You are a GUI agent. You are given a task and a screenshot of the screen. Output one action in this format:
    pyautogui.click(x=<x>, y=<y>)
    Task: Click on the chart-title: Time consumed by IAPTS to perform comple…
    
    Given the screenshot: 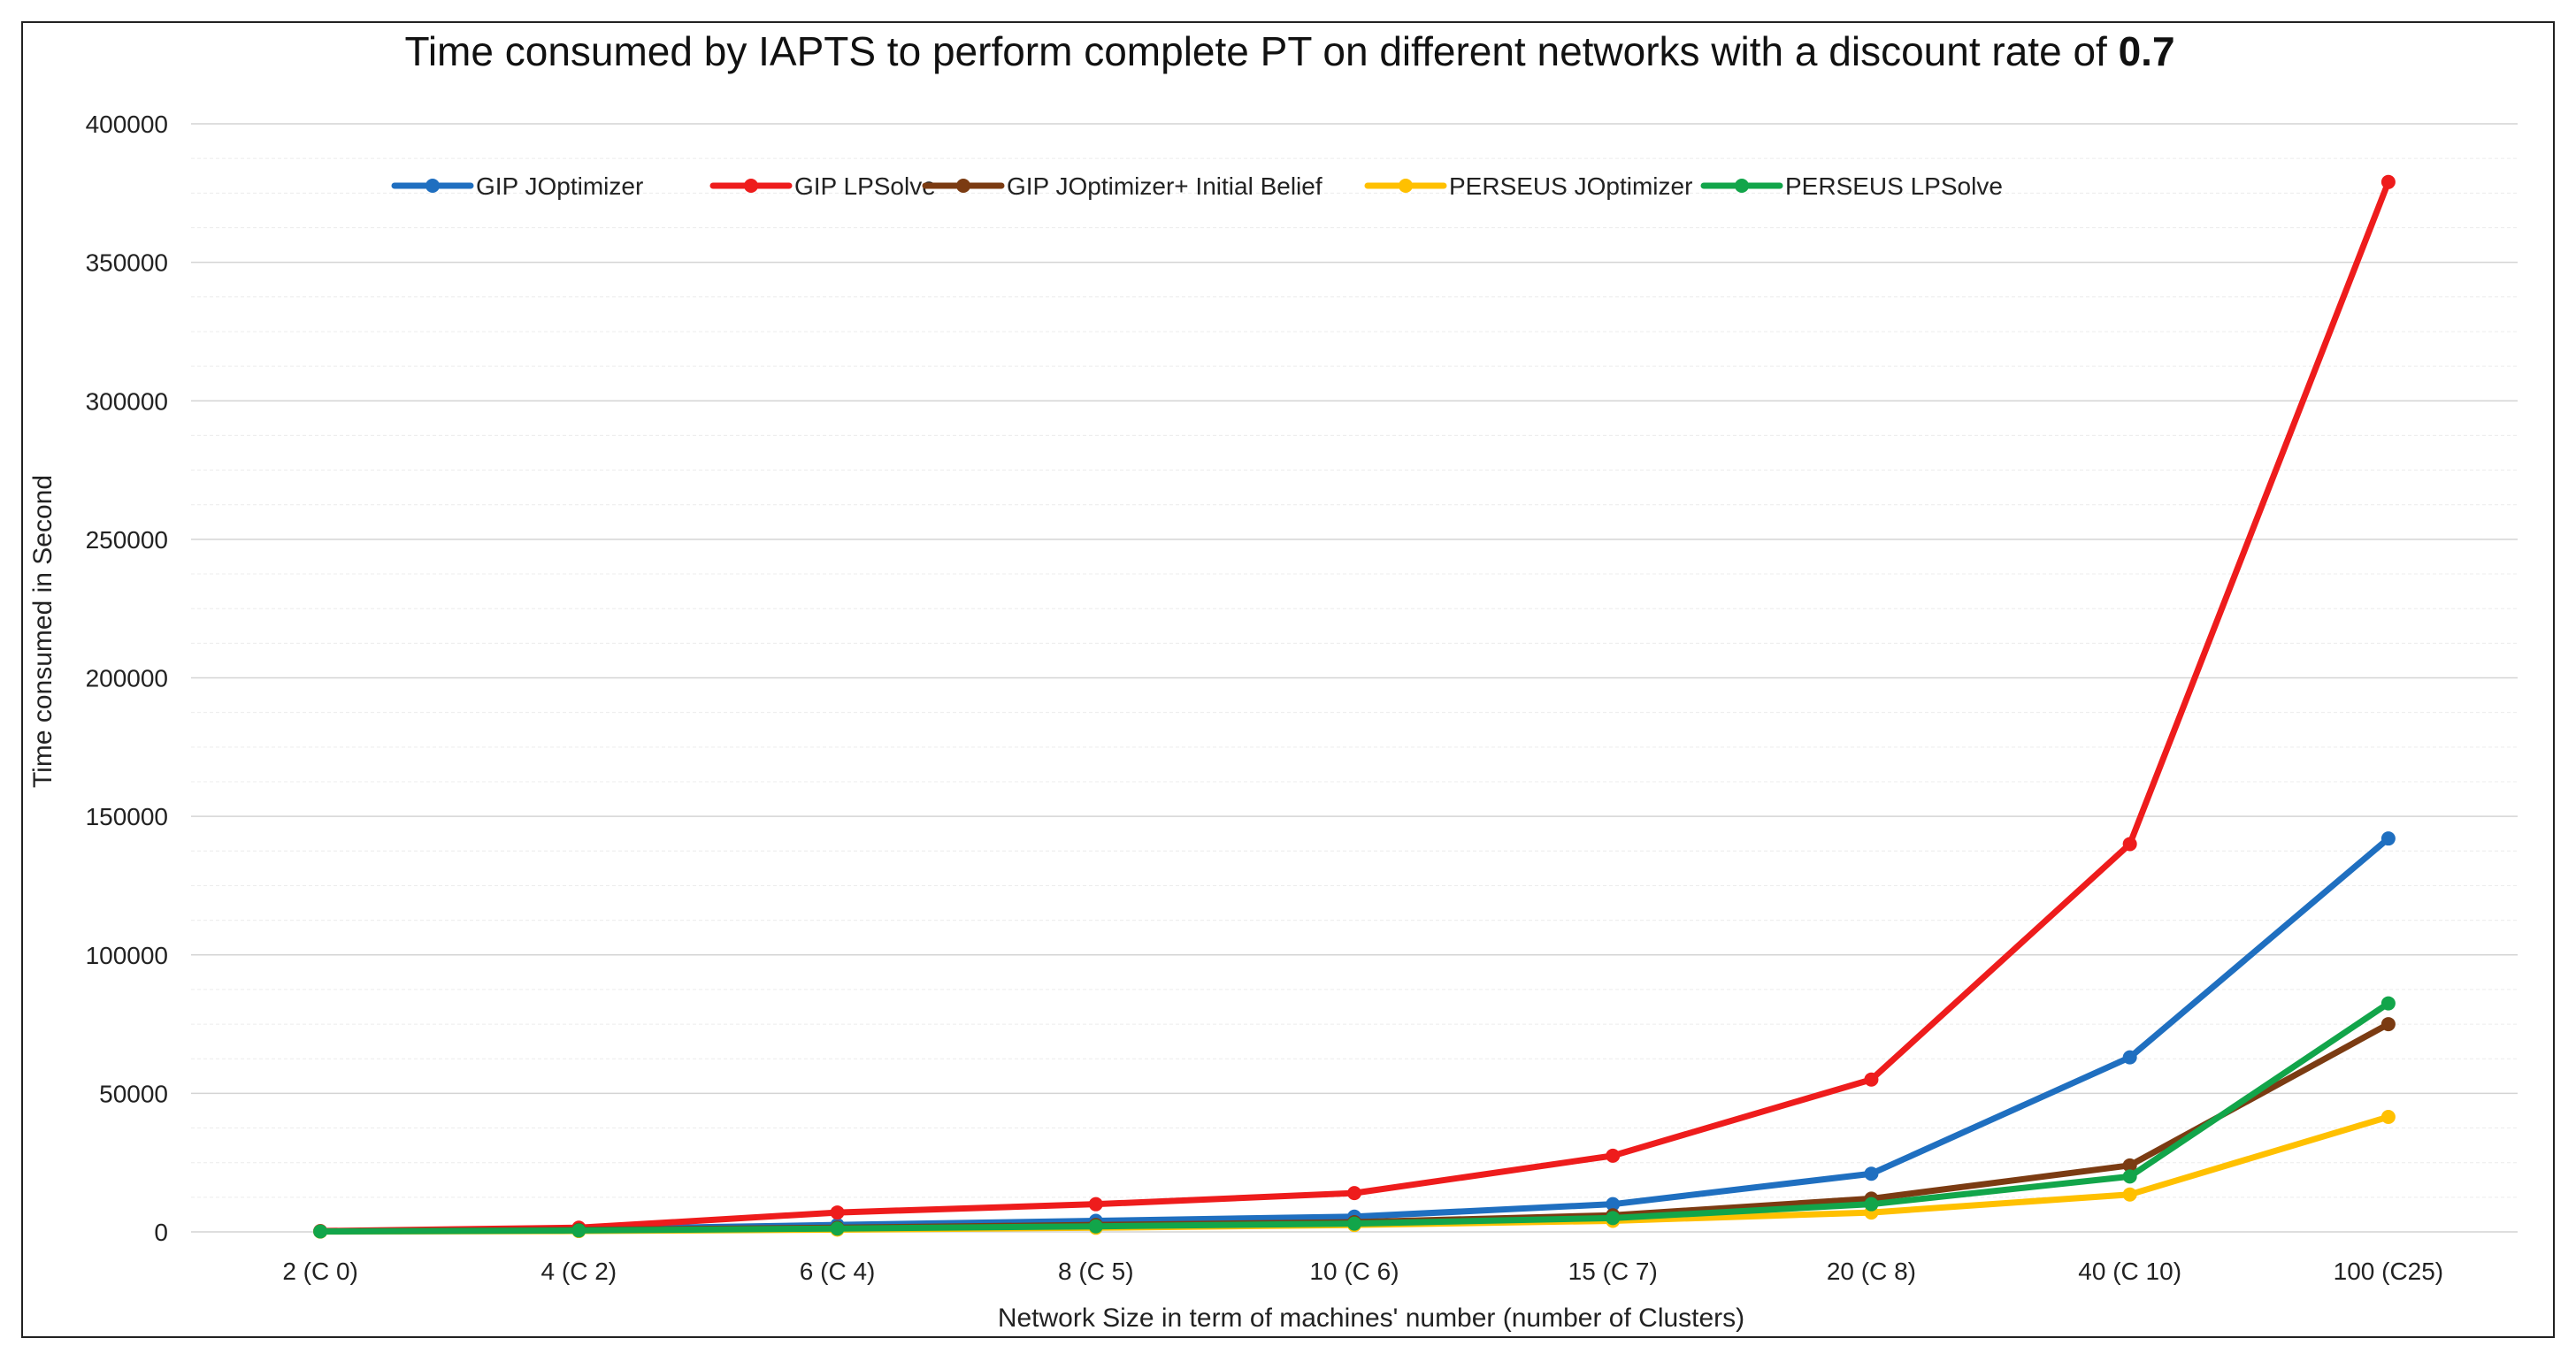 What is the action you would take?
    pyautogui.click(x=1289, y=51)
    